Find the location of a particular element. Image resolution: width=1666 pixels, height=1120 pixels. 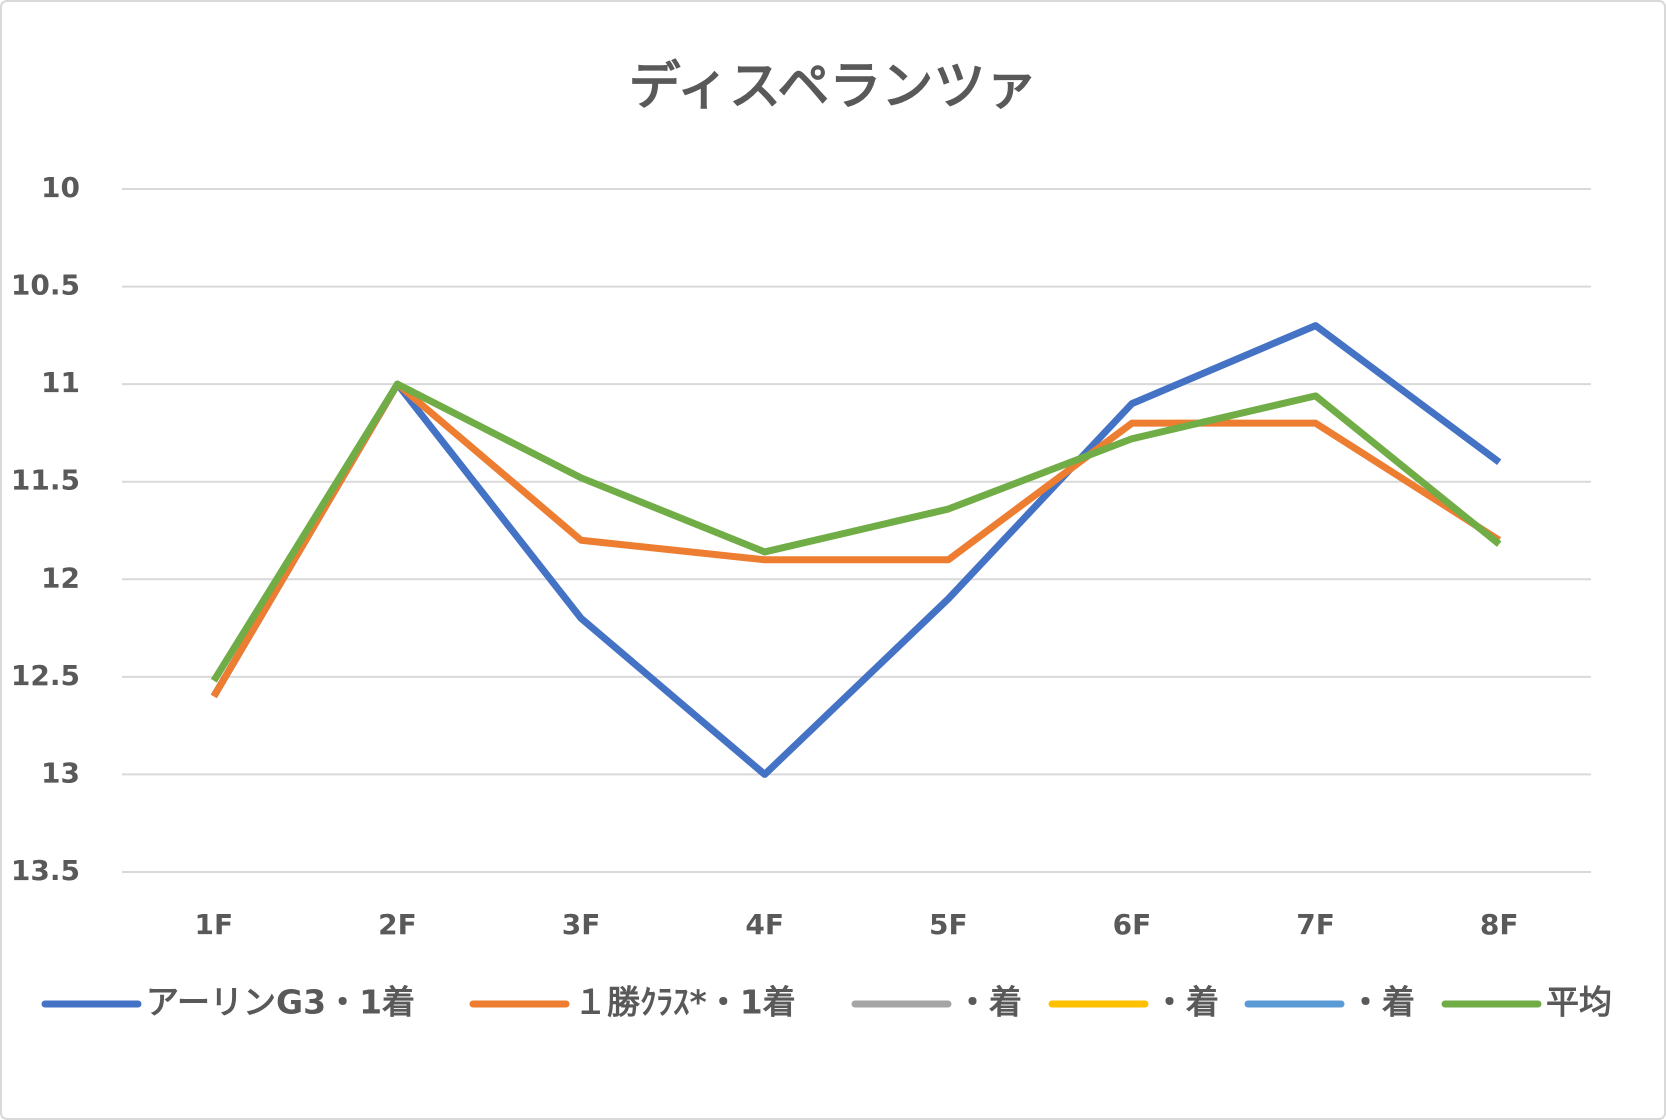

chart-title: ディスペランツァ is located at coordinates (833, 87).